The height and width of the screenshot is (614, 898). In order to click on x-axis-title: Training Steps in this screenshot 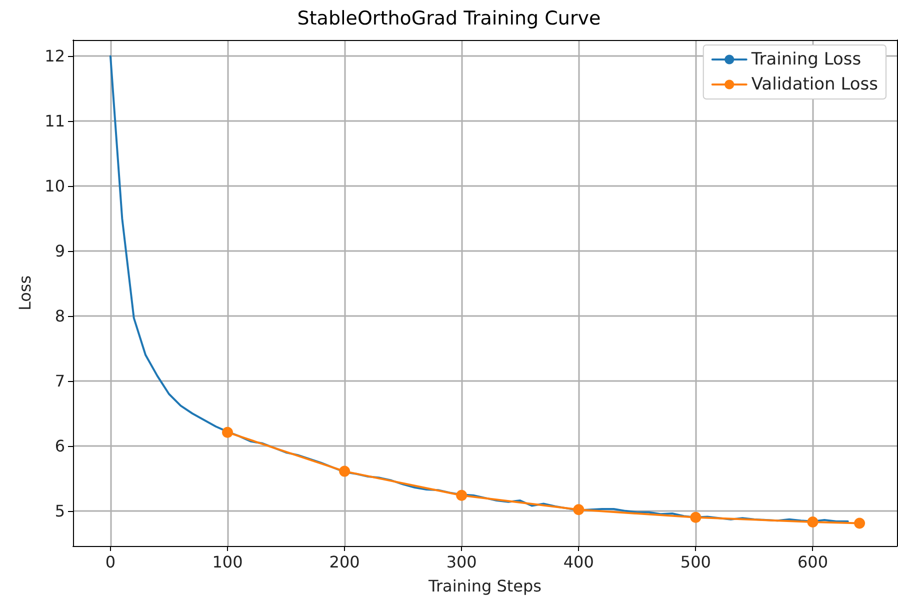, I will do `click(485, 586)`.